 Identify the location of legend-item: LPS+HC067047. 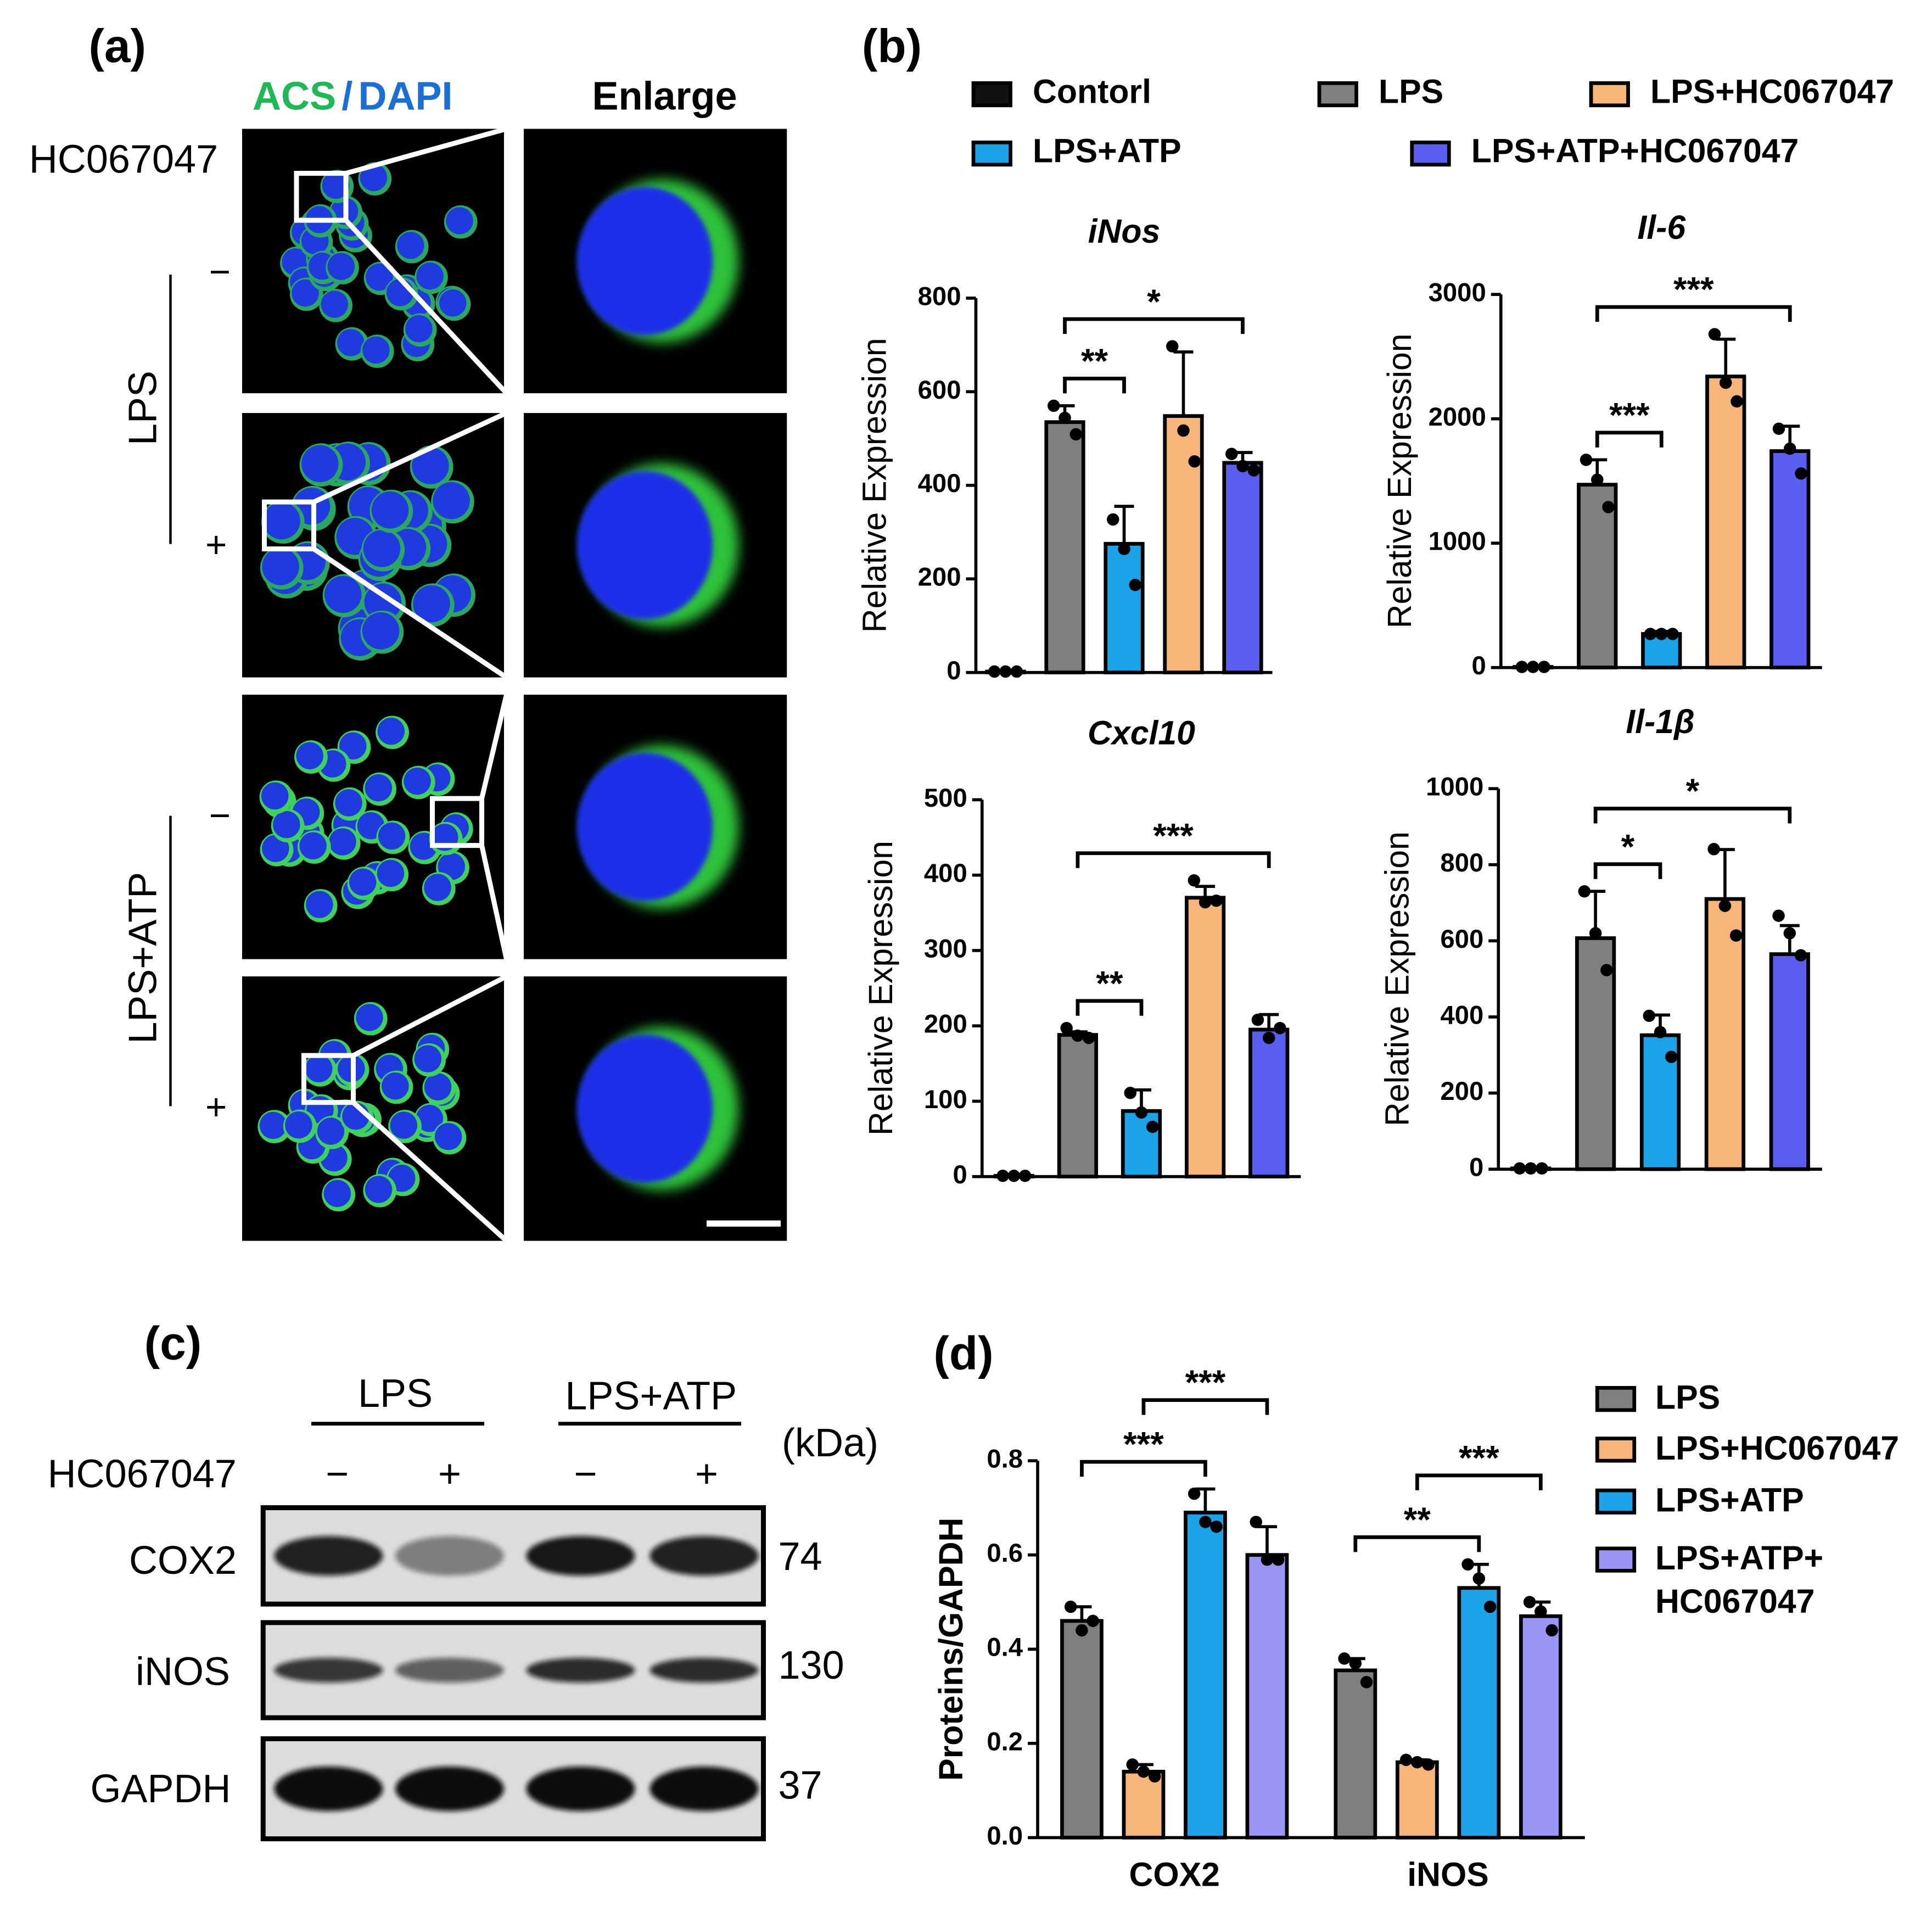
(1777, 1448).